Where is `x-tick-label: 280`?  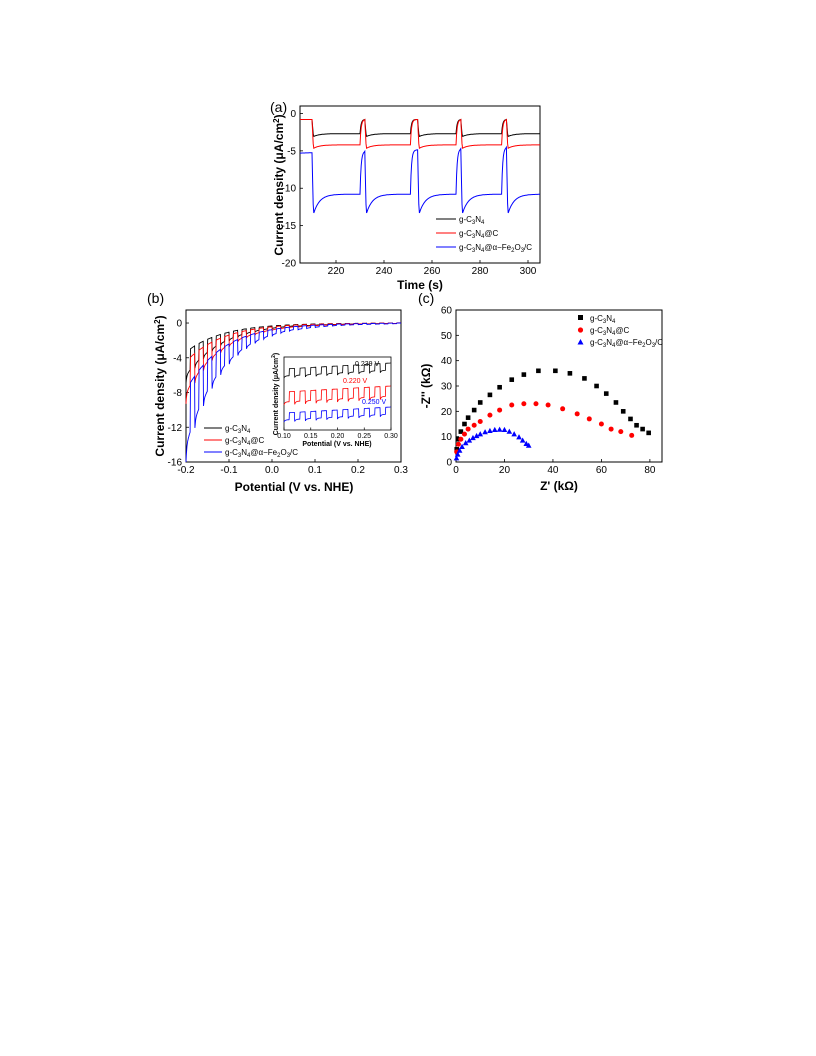 x-tick-label: 280 is located at coordinates (480, 271).